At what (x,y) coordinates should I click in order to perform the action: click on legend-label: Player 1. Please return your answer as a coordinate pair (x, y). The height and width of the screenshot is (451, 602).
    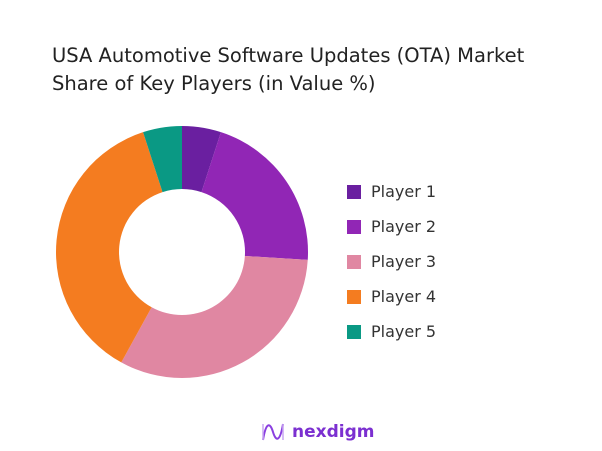
    Looking at the image, I should click on (404, 191).